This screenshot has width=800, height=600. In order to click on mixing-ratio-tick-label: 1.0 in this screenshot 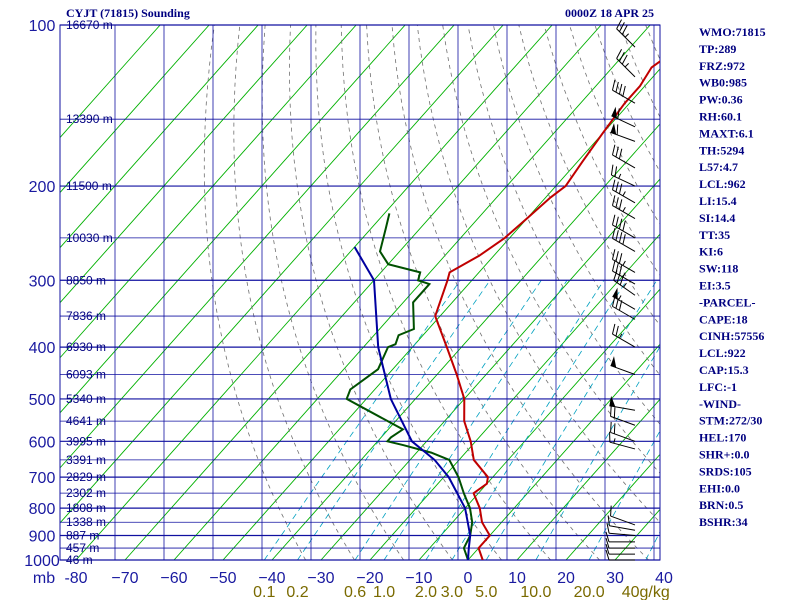, I will do `click(384, 592)`.